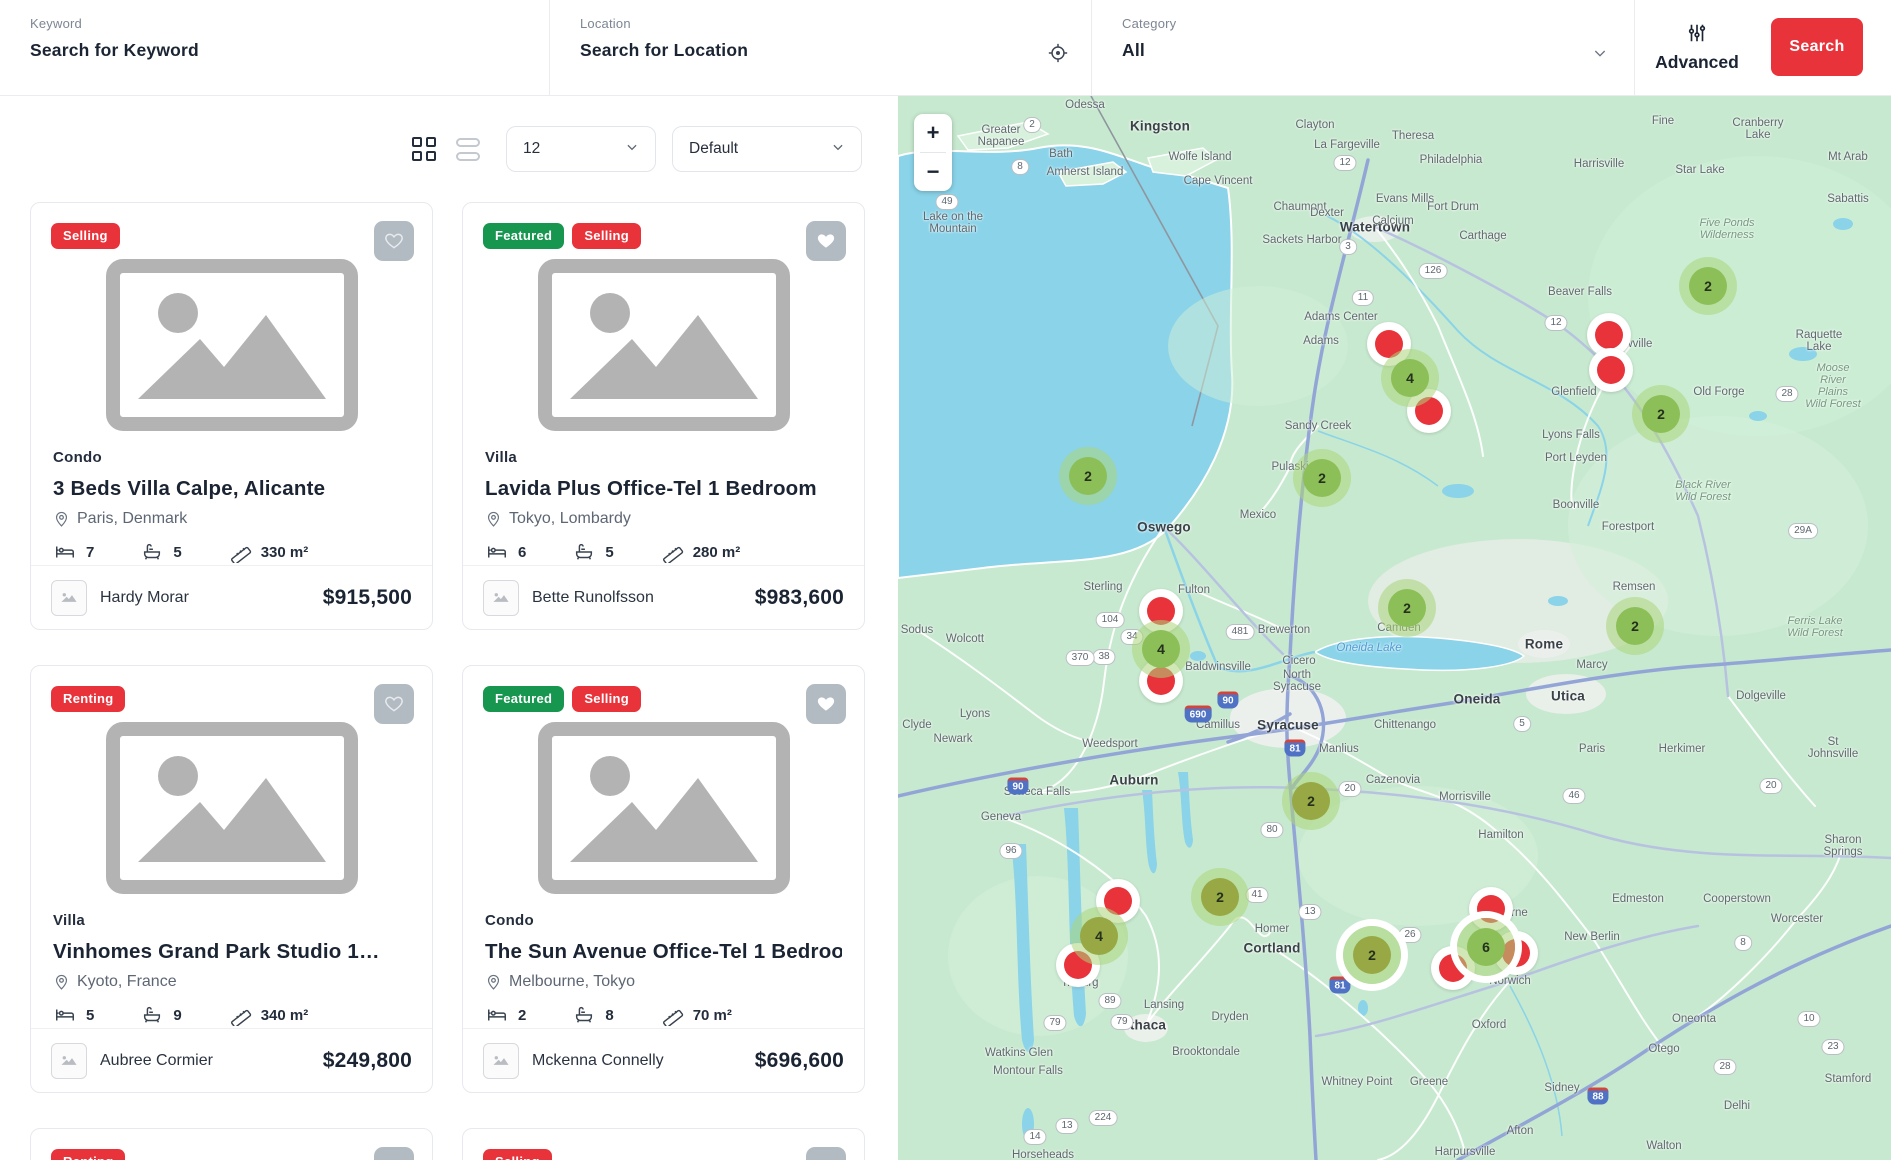  Describe the element at coordinates (593, 1015) in the screenshot. I see `baths-feature: 8` at that location.